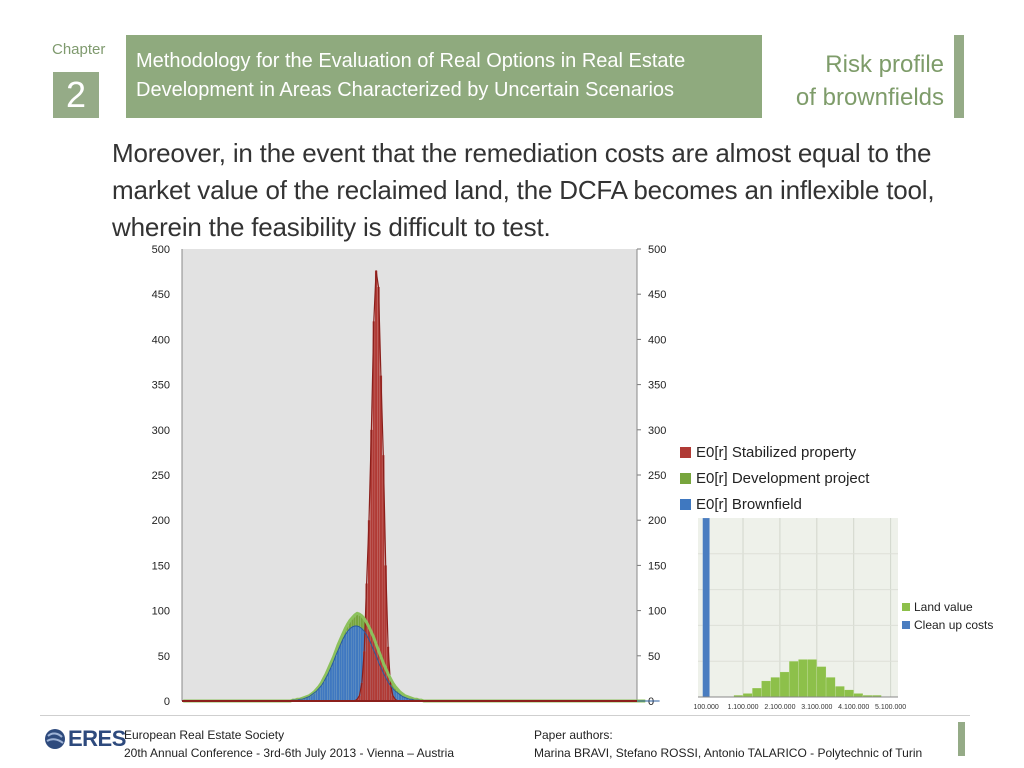 This screenshot has width=1024, height=768. I want to click on section-line-2: of brownfields, so click(869, 97).